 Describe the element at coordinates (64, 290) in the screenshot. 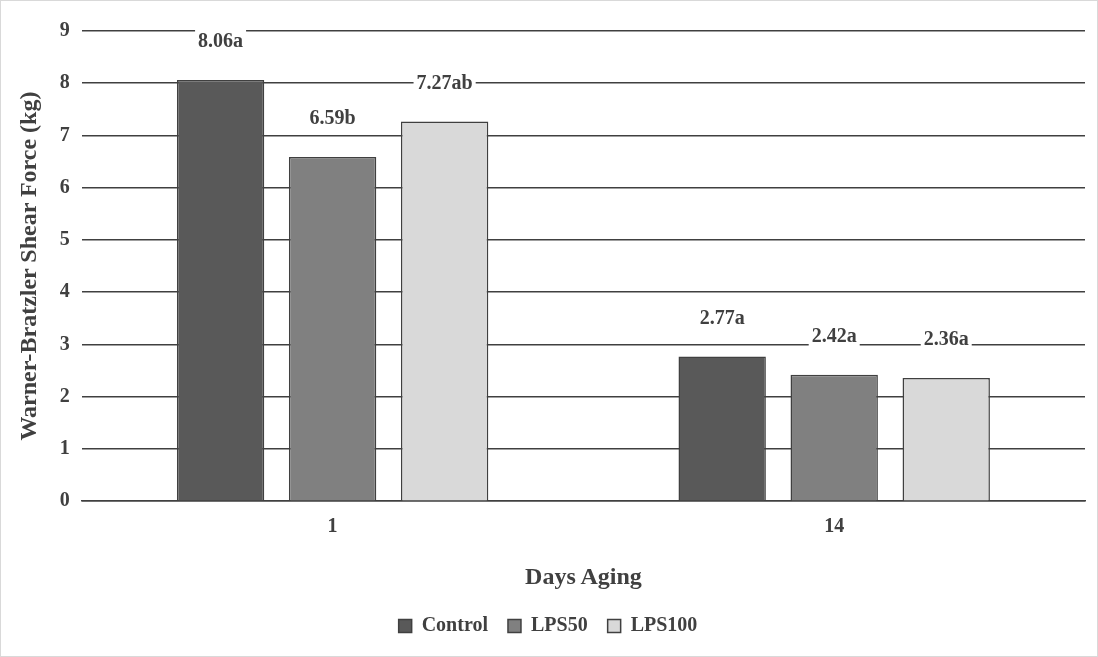

I see `y-tick-label: 4` at that location.